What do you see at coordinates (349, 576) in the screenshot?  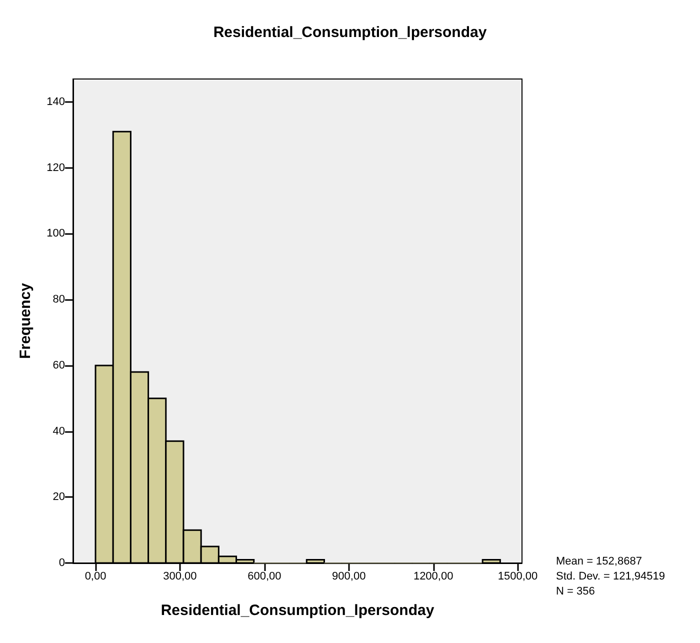 I see `x-tick-label: 900,00` at bounding box center [349, 576].